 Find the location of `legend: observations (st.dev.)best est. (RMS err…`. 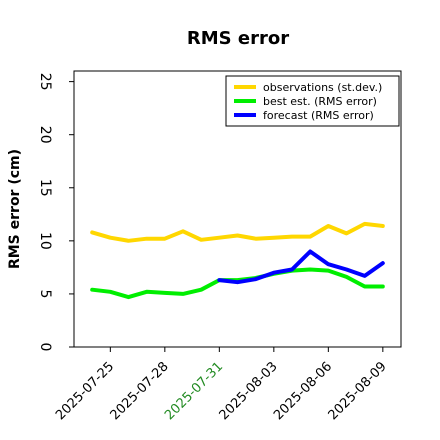

legend: observations (st.dev.)best est. (RMS err… is located at coordinates (312, 101).